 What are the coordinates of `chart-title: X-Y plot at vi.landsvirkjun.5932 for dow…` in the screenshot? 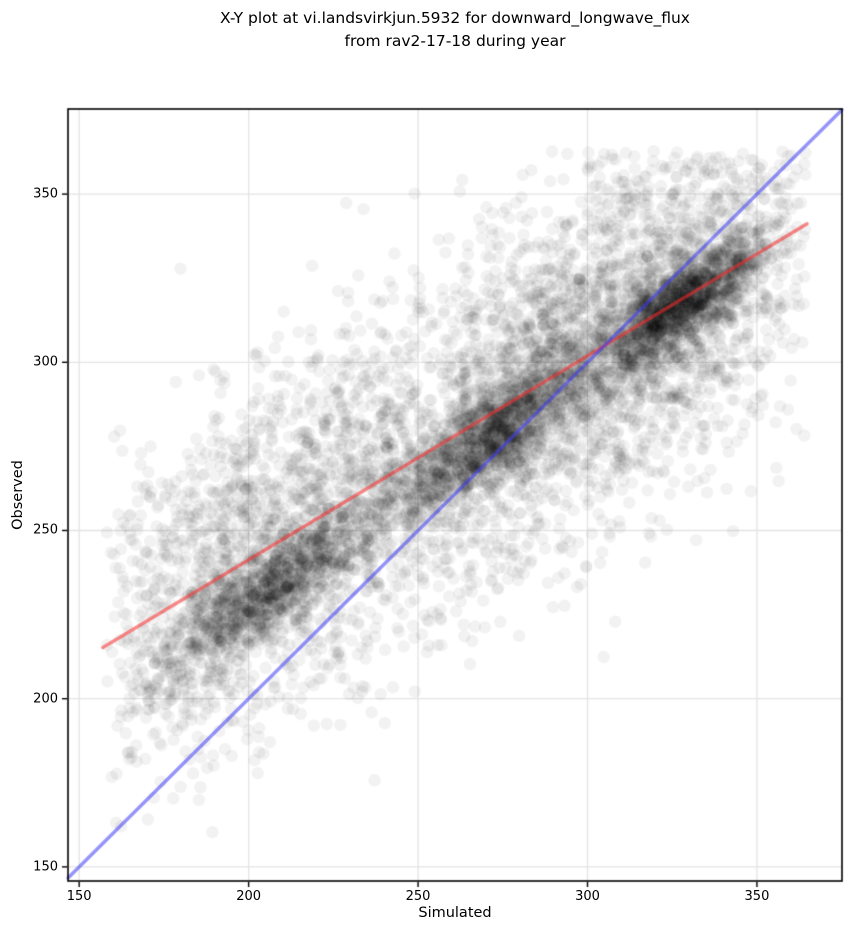 It's located at (455, 29).